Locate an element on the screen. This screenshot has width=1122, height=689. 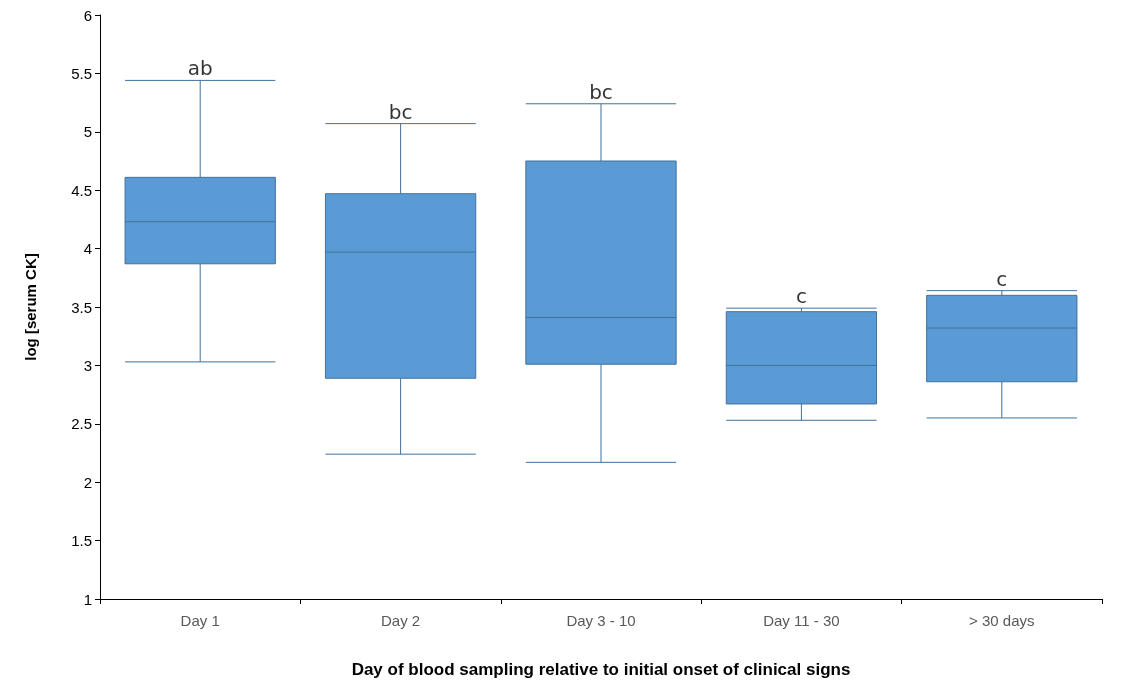
y-tick-label: 1.5 is located at coordinates (81, 541).